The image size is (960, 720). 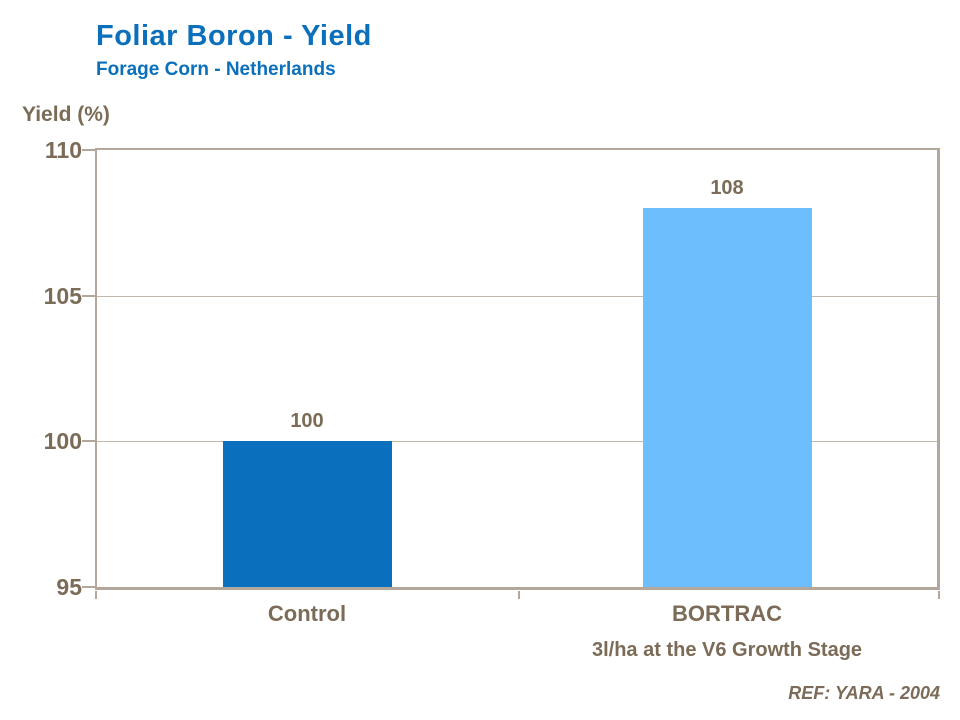 I want to click on reference-note: REF: YARA - 2004, so click(x=864, y=693).